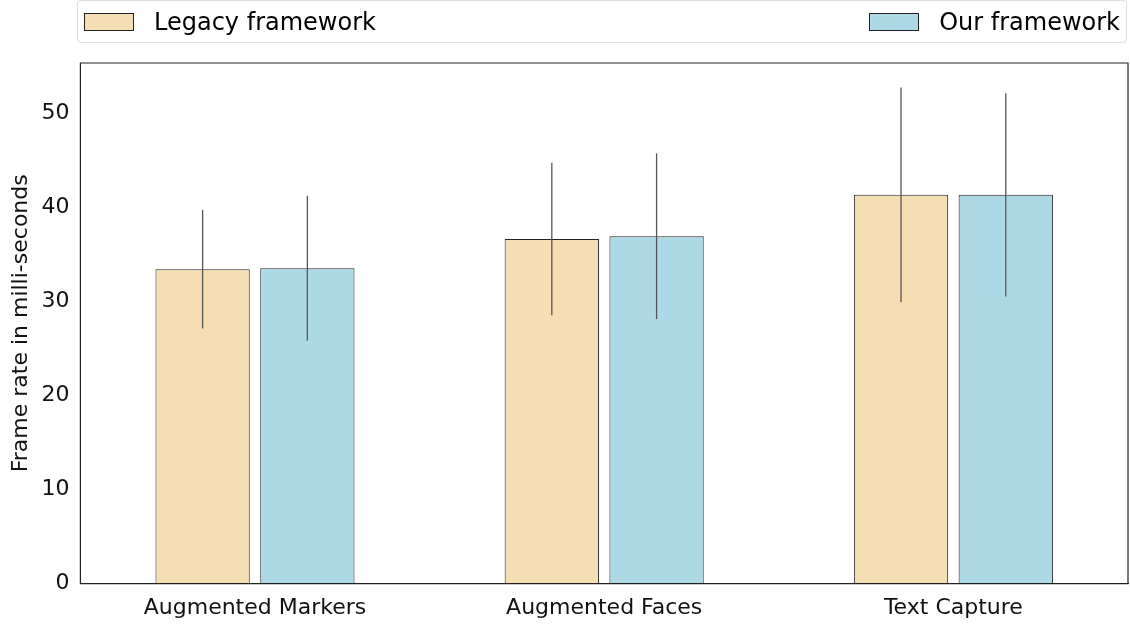  I want to click on y-tick-label: 0, so click(62, 582).